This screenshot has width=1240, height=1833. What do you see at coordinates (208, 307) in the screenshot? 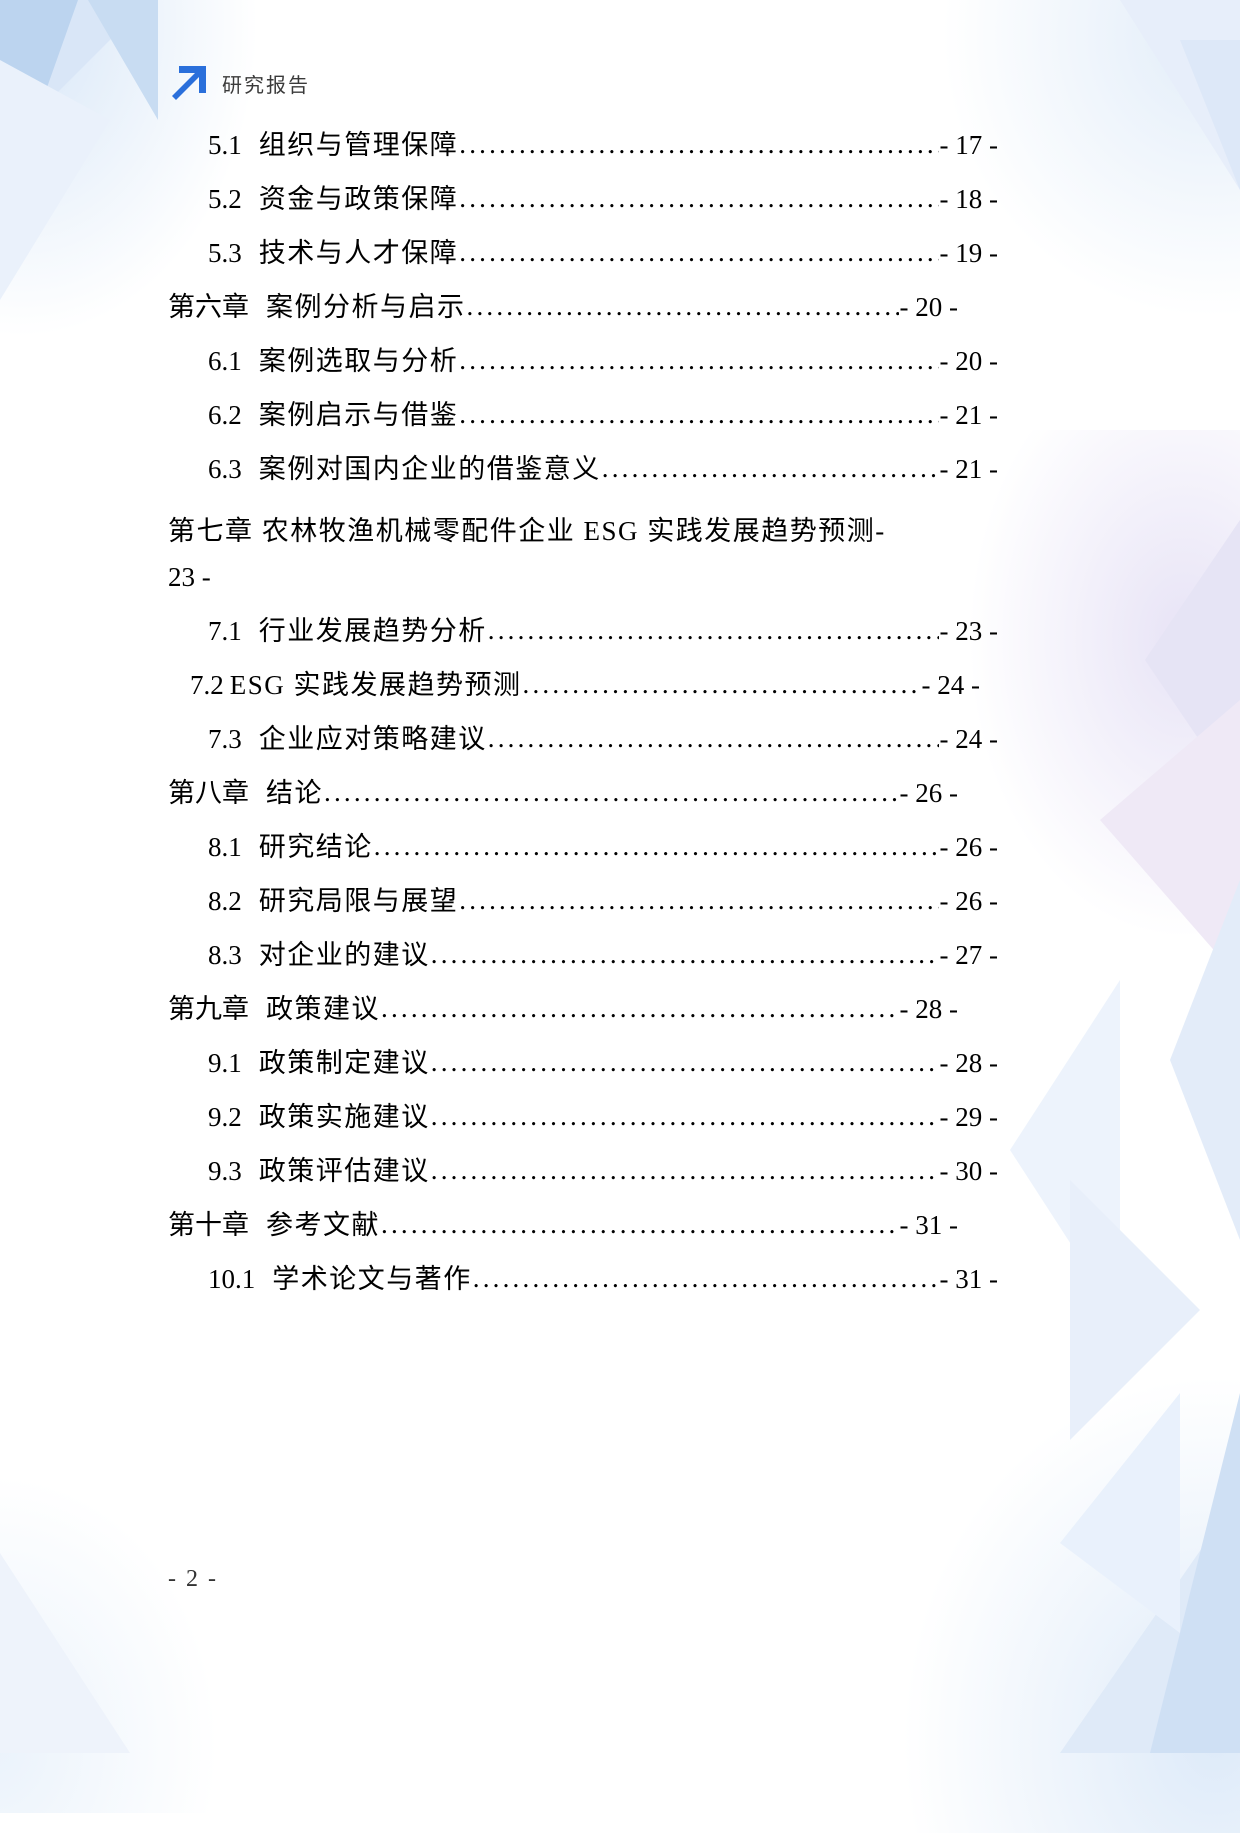
I see `toc-number: 第六章` at bounding box center [208, 307].